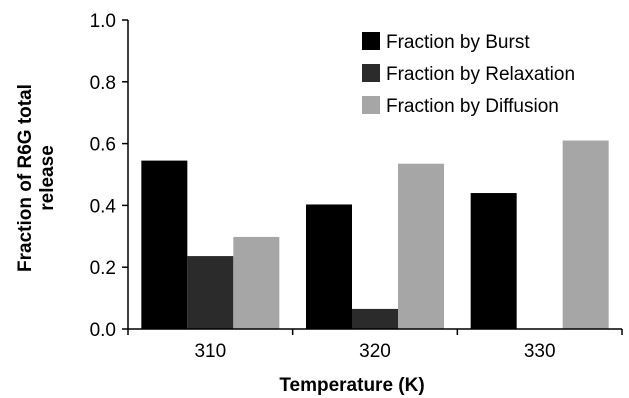 The width and height of the screenshot is (629, 398). Describe the element at coordinates (109, 176) in the screenshot. I see `y-axis-ticks: 0.0 0.2 0.4 0.6 0.8 1.0` at that location.